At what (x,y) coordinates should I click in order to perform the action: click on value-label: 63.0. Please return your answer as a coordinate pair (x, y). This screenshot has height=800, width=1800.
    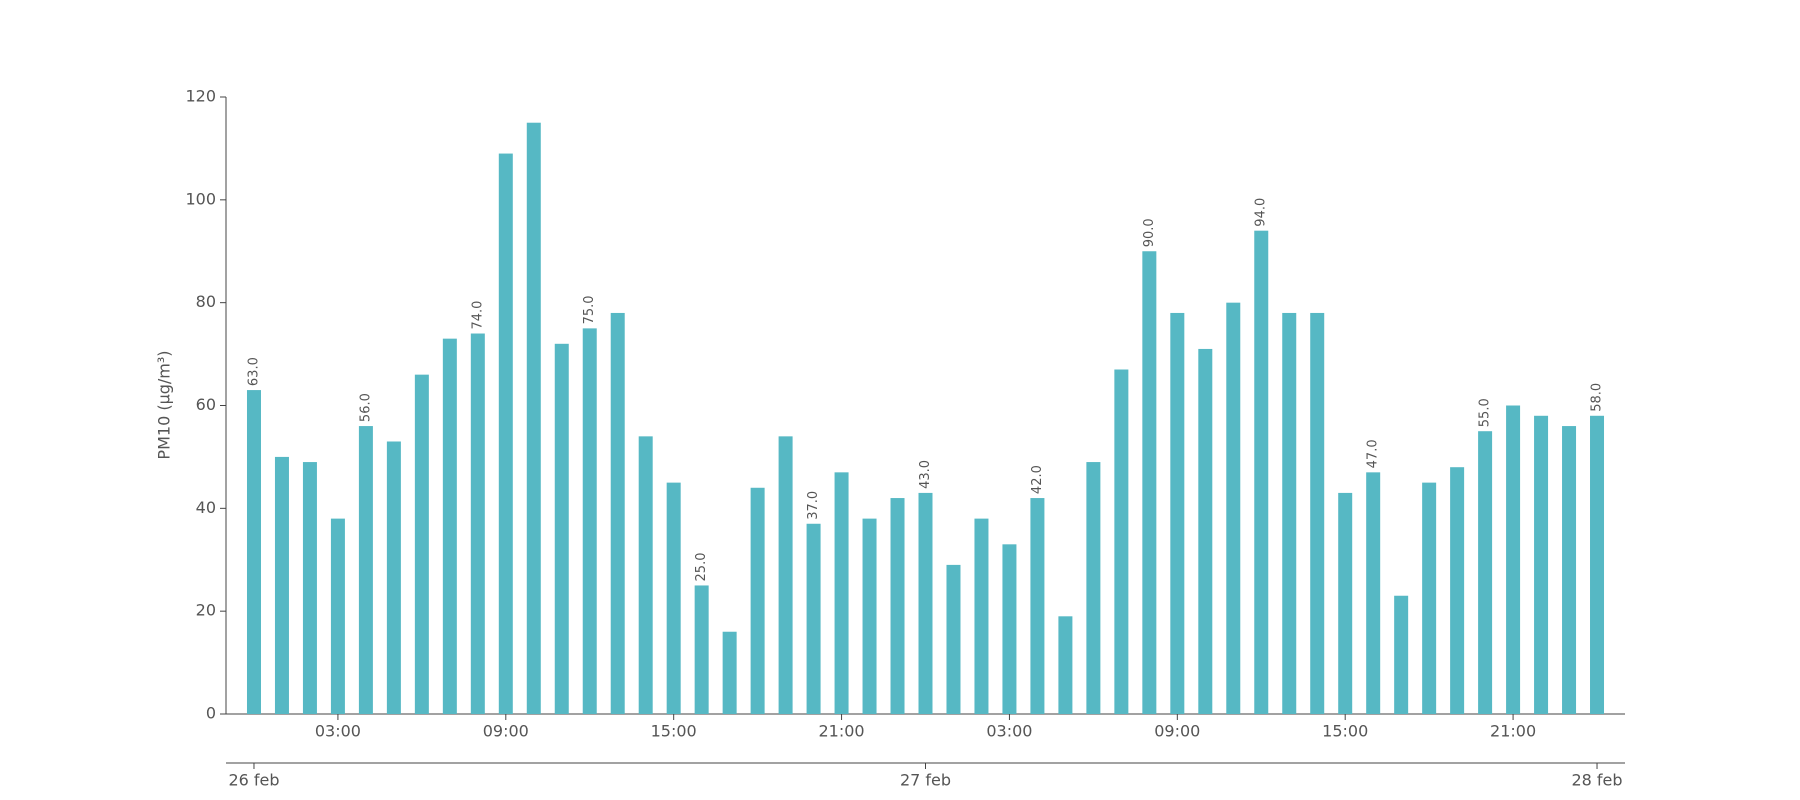
    Looking at the image, I should click on (253, 371).